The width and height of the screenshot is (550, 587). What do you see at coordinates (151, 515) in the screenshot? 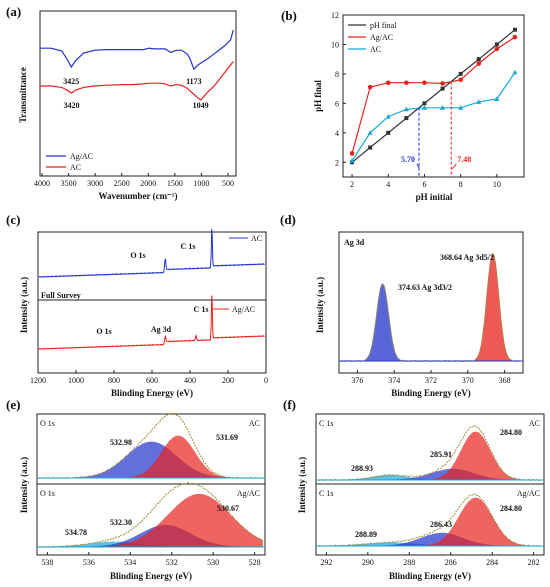
I see `o1s-ag-ac-envelope` at bounding box center [151, 515].